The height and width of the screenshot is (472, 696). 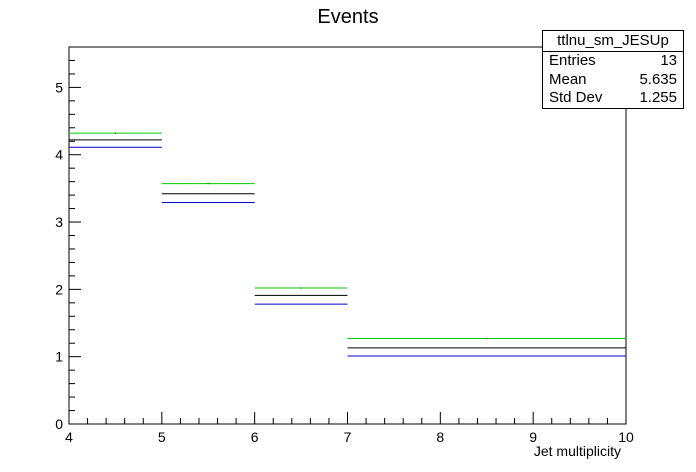 What do you see at coordinates (568, 79) in the screenshot?
I see `stats-label: Mean` at bounding box center [568, 79].